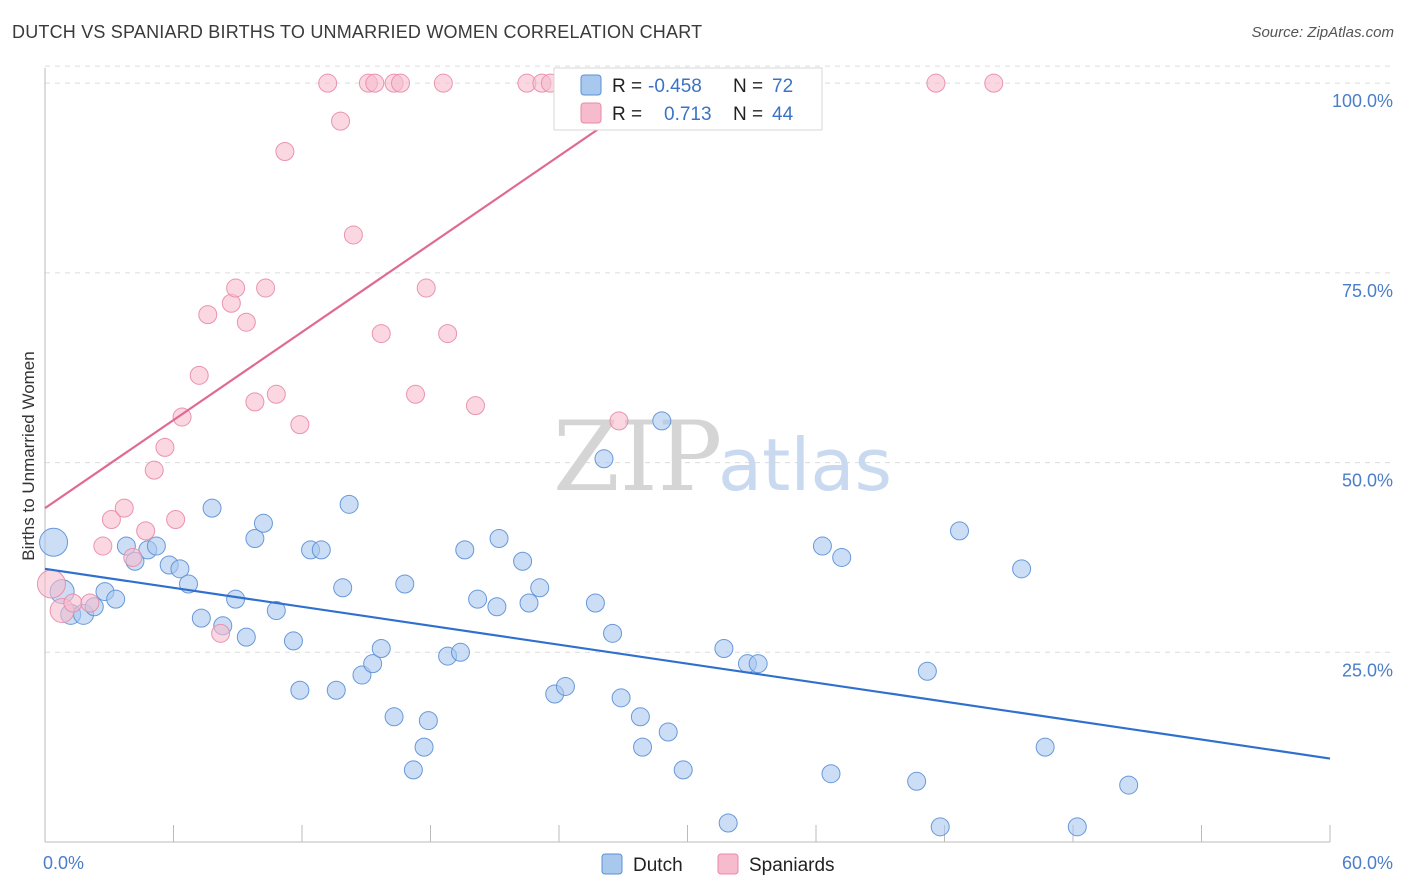 The height and width of the screenshot is (892, 1406). I want to click on y-tick-label: 75.0%, so click(1367, 291).